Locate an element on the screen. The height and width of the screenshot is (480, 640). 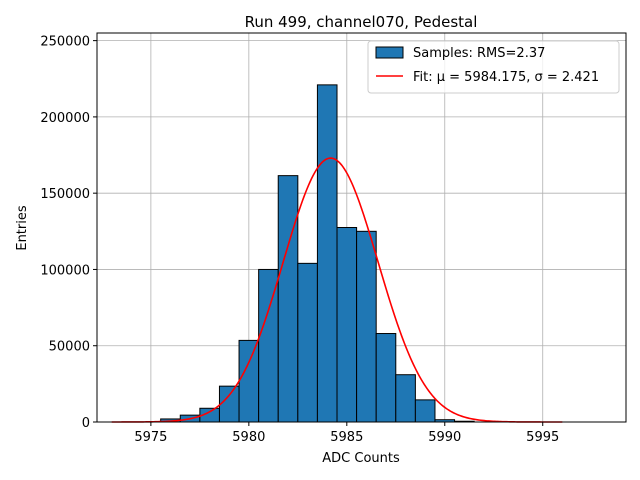
legend-label-fit: Fit: μ = 5984.175, σ = 2.421 is located at coordinates (506, 77).